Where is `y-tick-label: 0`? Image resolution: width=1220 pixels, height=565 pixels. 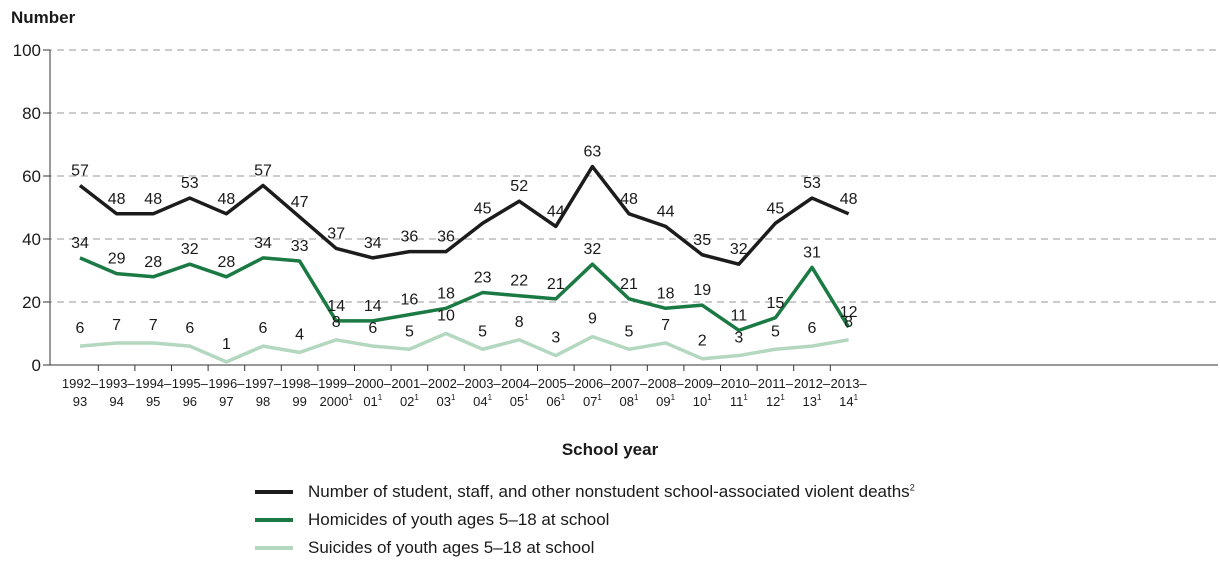
y-tick-label: 0 is located at coordinates (36, 365).